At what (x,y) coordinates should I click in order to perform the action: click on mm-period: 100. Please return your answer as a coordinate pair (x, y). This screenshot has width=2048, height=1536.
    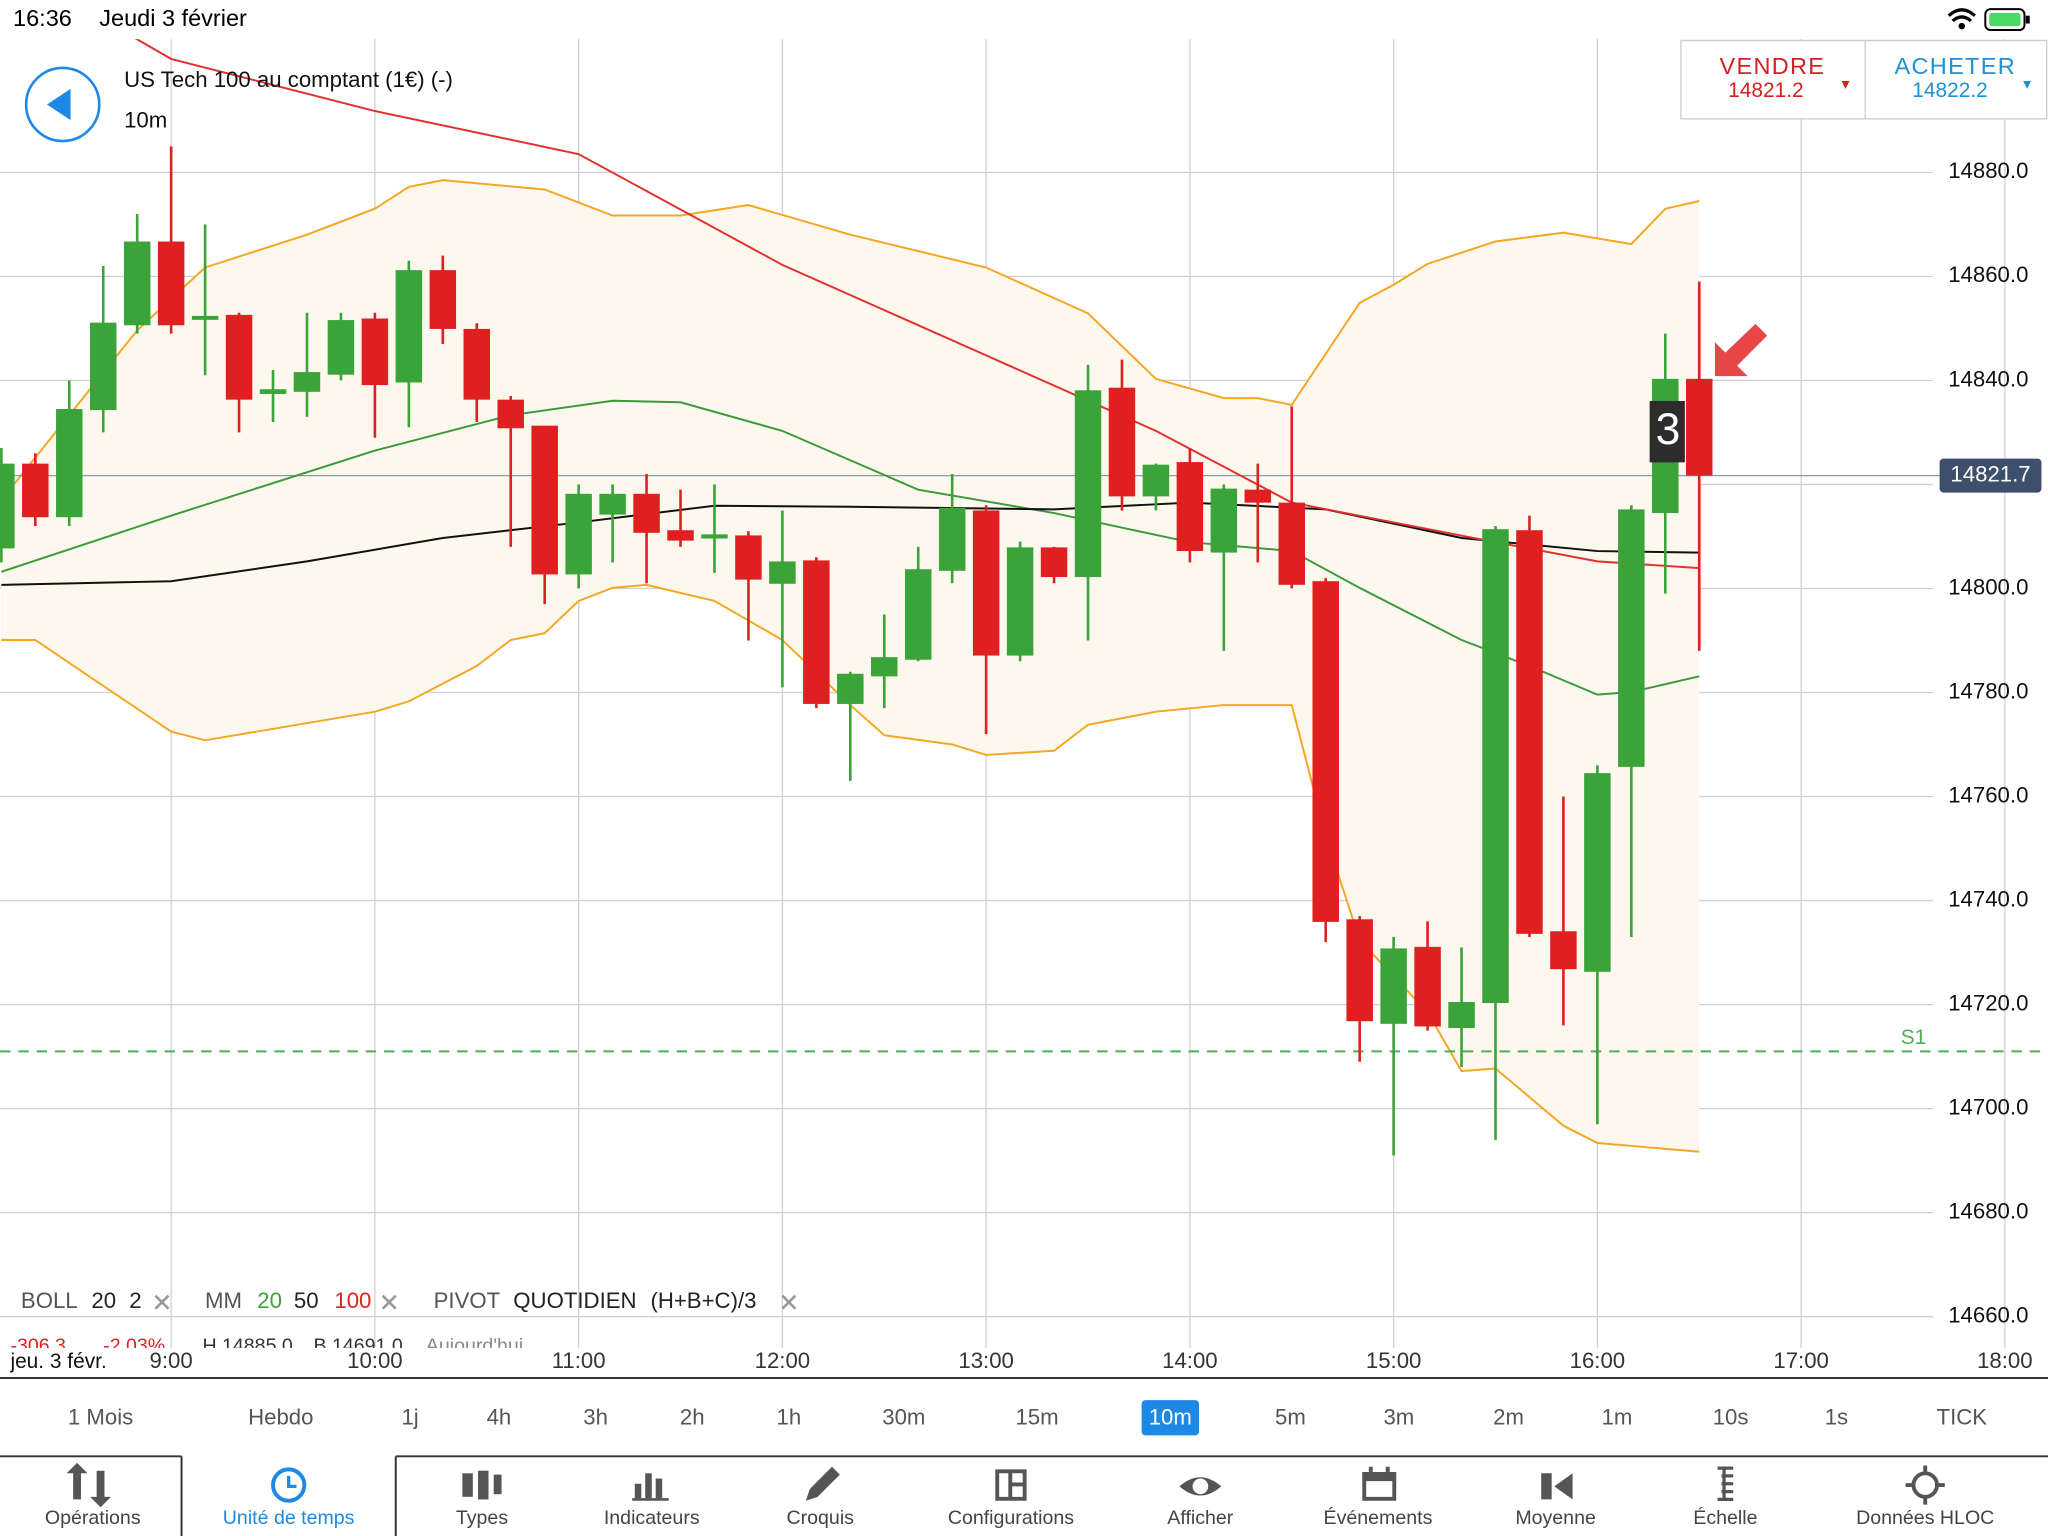
    Looking at the image, I should click on (352, 1300).